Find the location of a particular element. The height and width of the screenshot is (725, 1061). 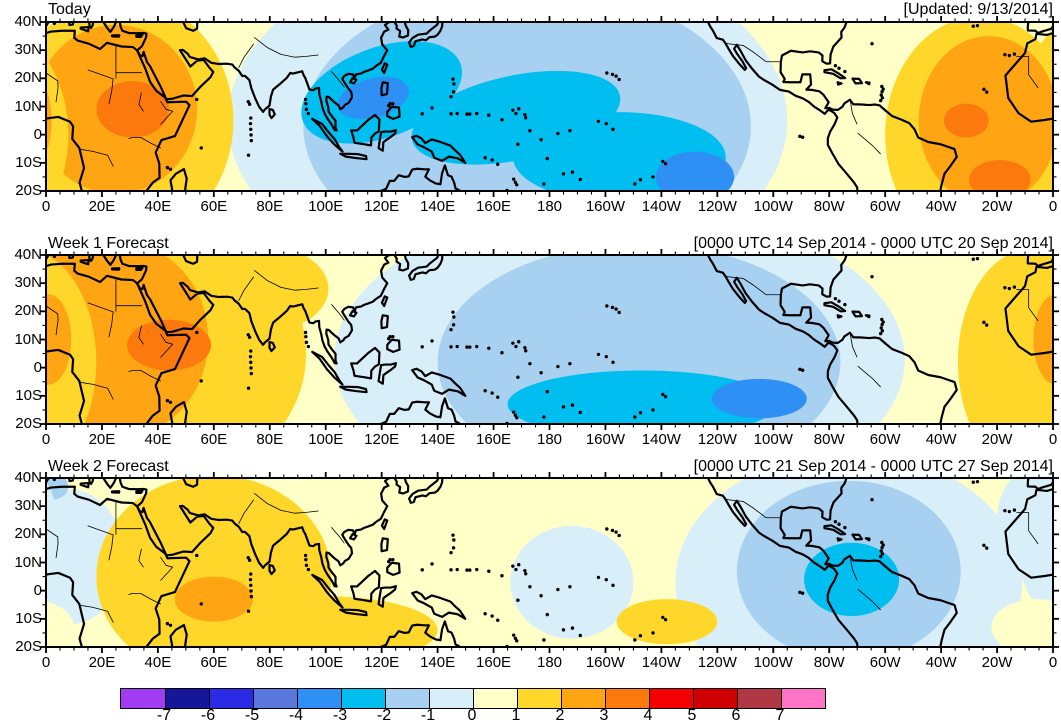

lon-tick-label: 20W is located at coordinates (997, 662).